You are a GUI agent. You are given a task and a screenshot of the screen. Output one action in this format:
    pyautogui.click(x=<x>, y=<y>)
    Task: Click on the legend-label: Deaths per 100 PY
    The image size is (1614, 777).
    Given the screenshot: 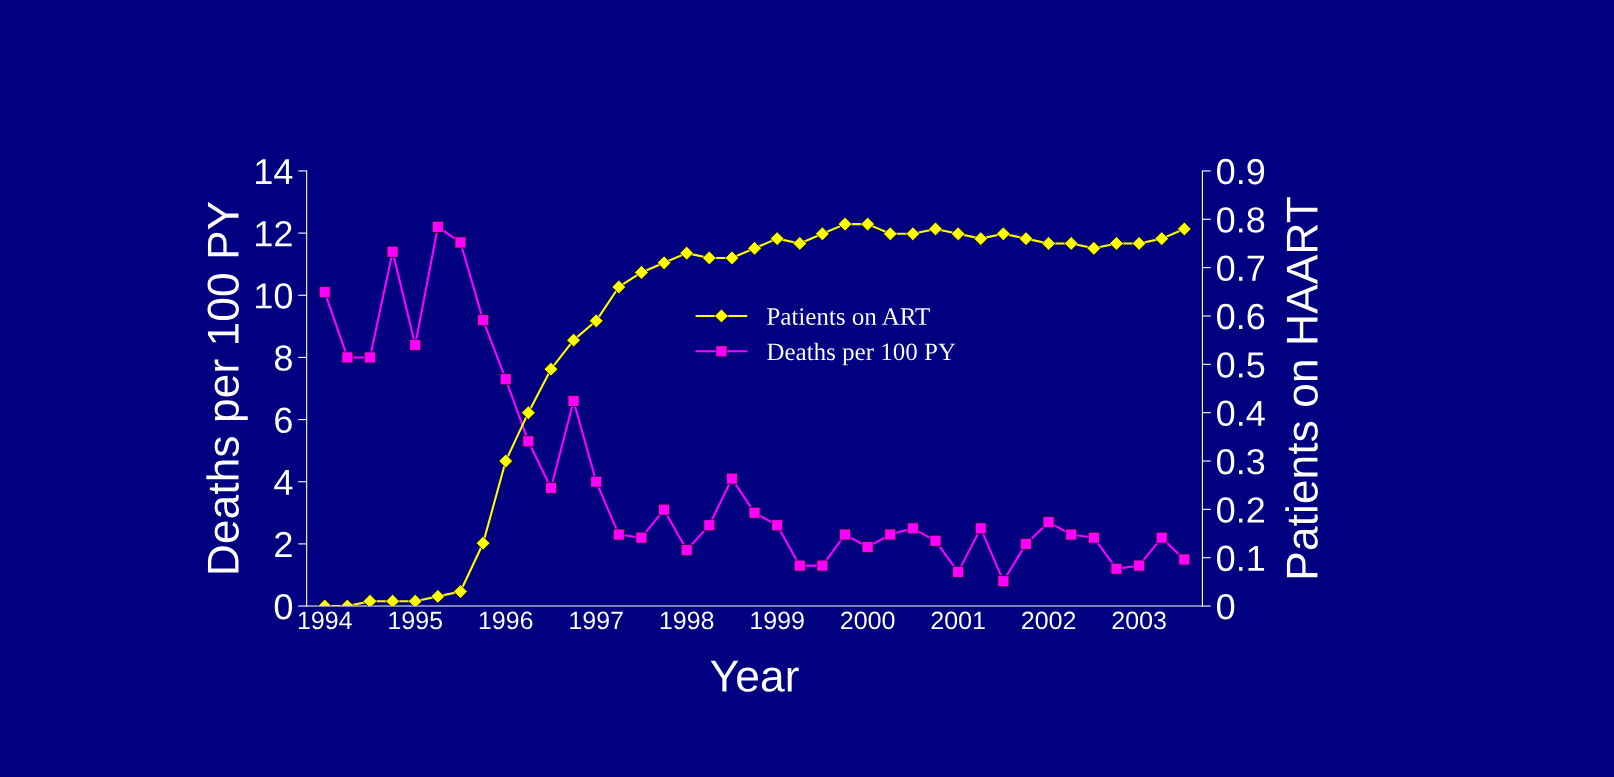 What is the action you would take?
    pyautogui.click(x=861, y=354)
    